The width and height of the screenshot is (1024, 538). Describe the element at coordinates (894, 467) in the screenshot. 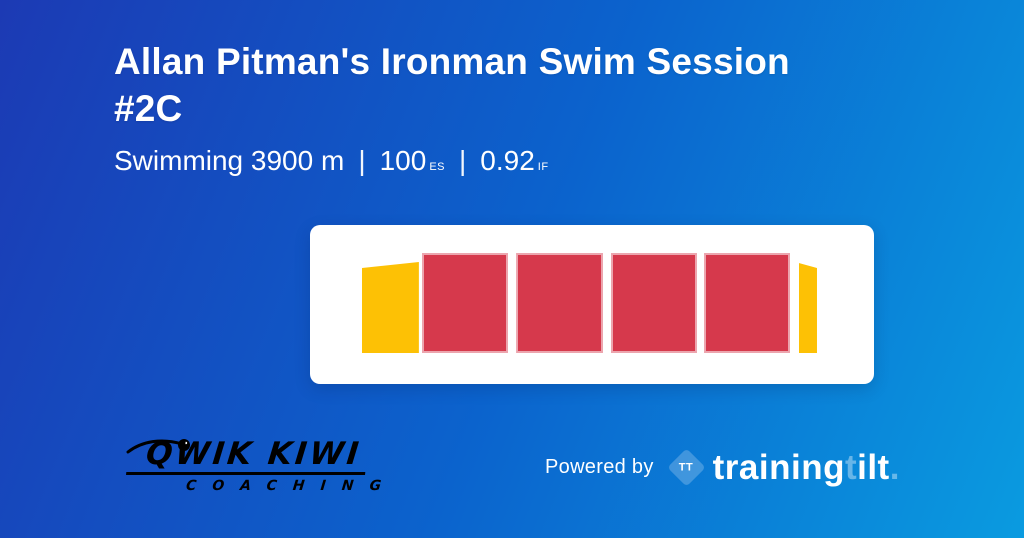

I see `wordmark-part-period: .` at that location.